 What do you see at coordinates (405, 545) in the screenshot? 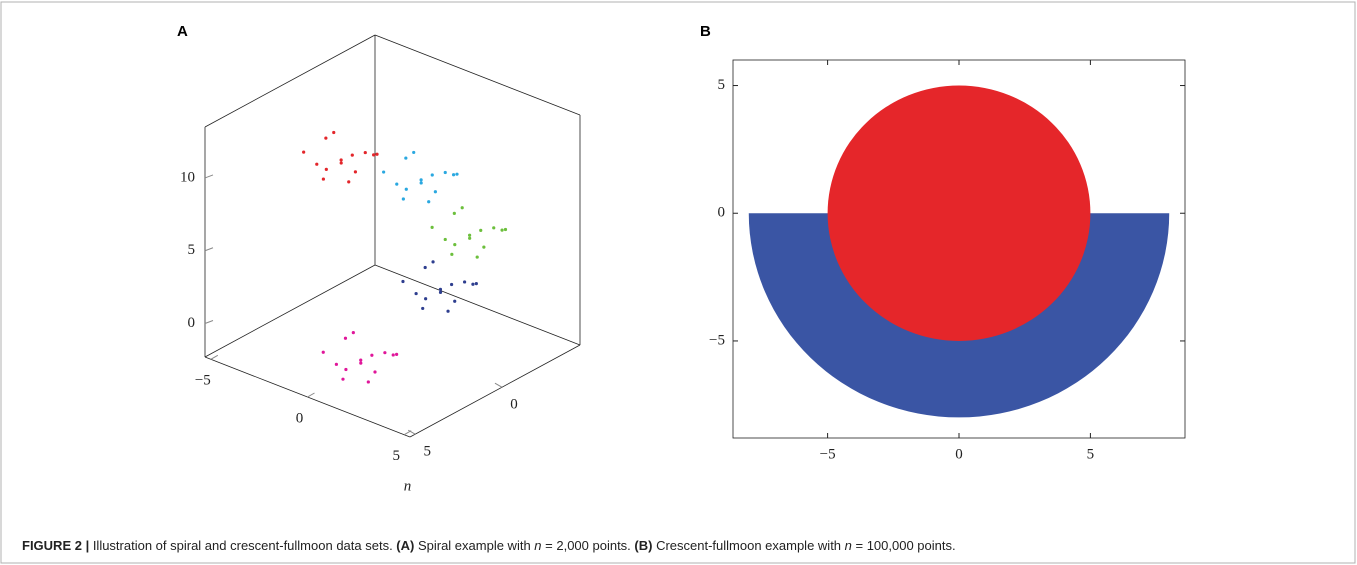
I see `caption-part: (A)` at bounding box center [405, 545].